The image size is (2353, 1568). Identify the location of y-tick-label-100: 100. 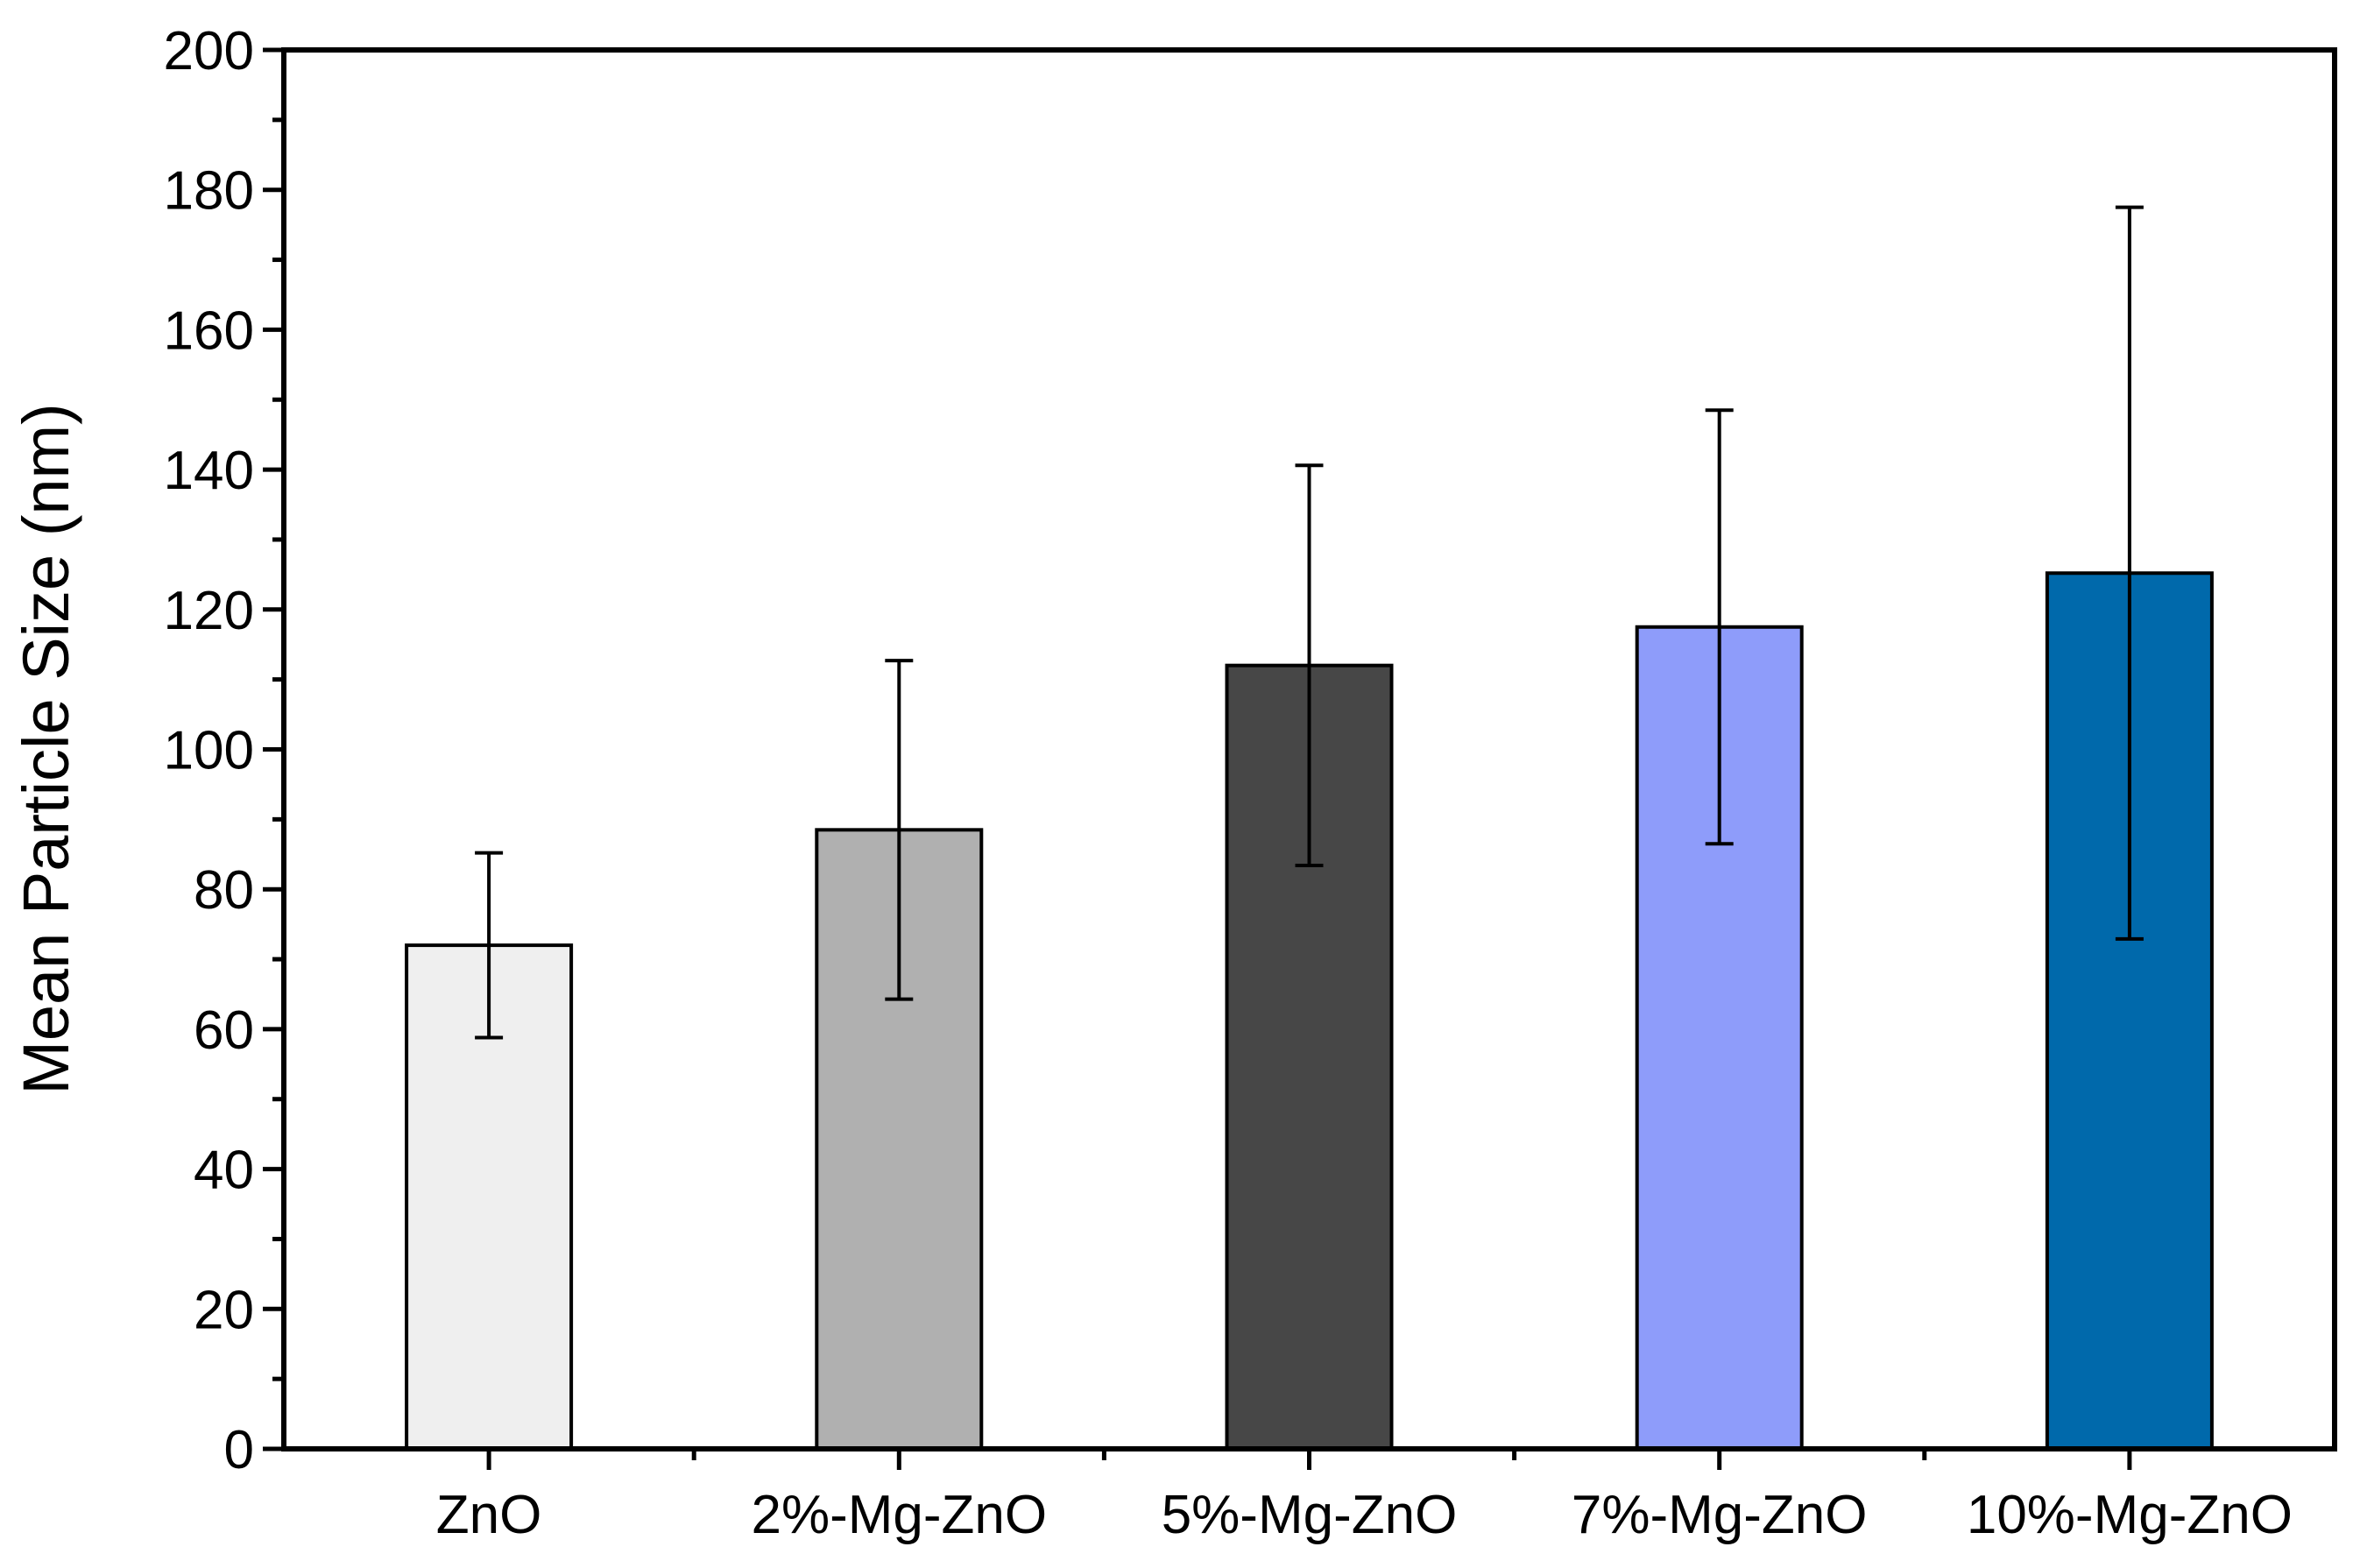
(209, 751).